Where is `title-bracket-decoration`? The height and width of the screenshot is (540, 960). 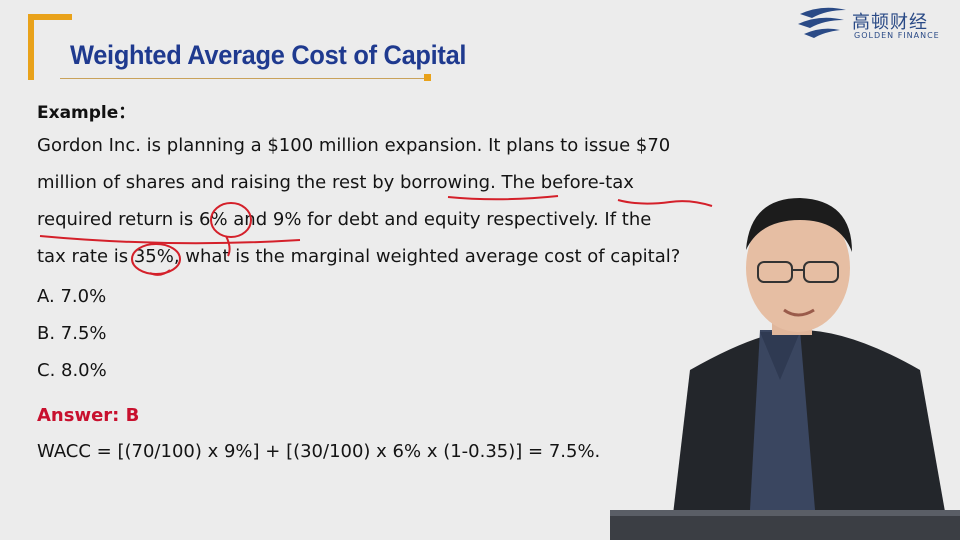 title-bracket-decoration is located at coordinates (50, 47).